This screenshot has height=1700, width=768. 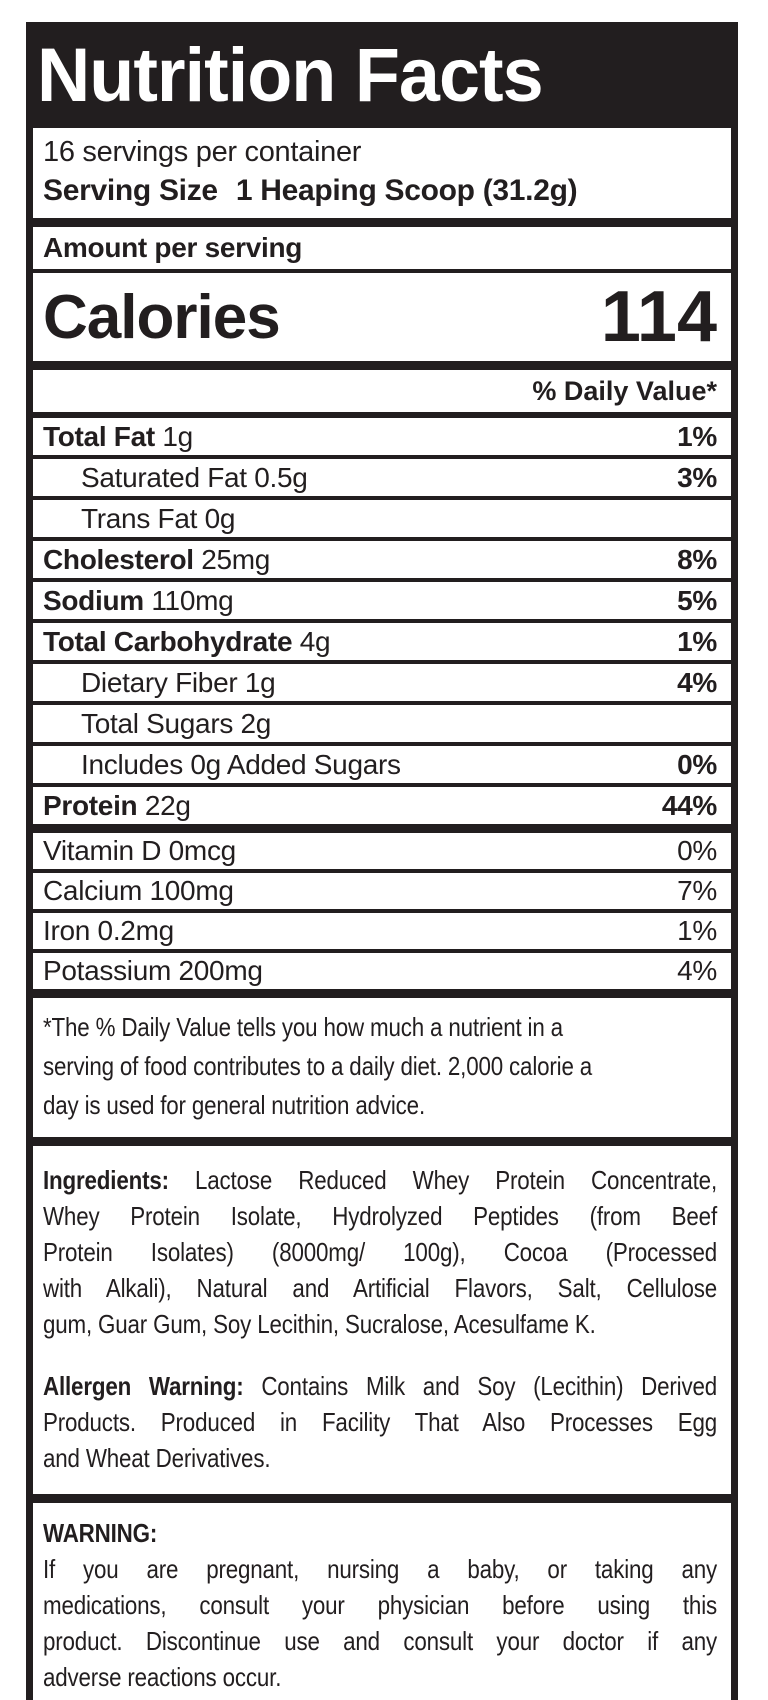 I want to click on nutrient-amount: 200mg, so click(x=220, y=970).